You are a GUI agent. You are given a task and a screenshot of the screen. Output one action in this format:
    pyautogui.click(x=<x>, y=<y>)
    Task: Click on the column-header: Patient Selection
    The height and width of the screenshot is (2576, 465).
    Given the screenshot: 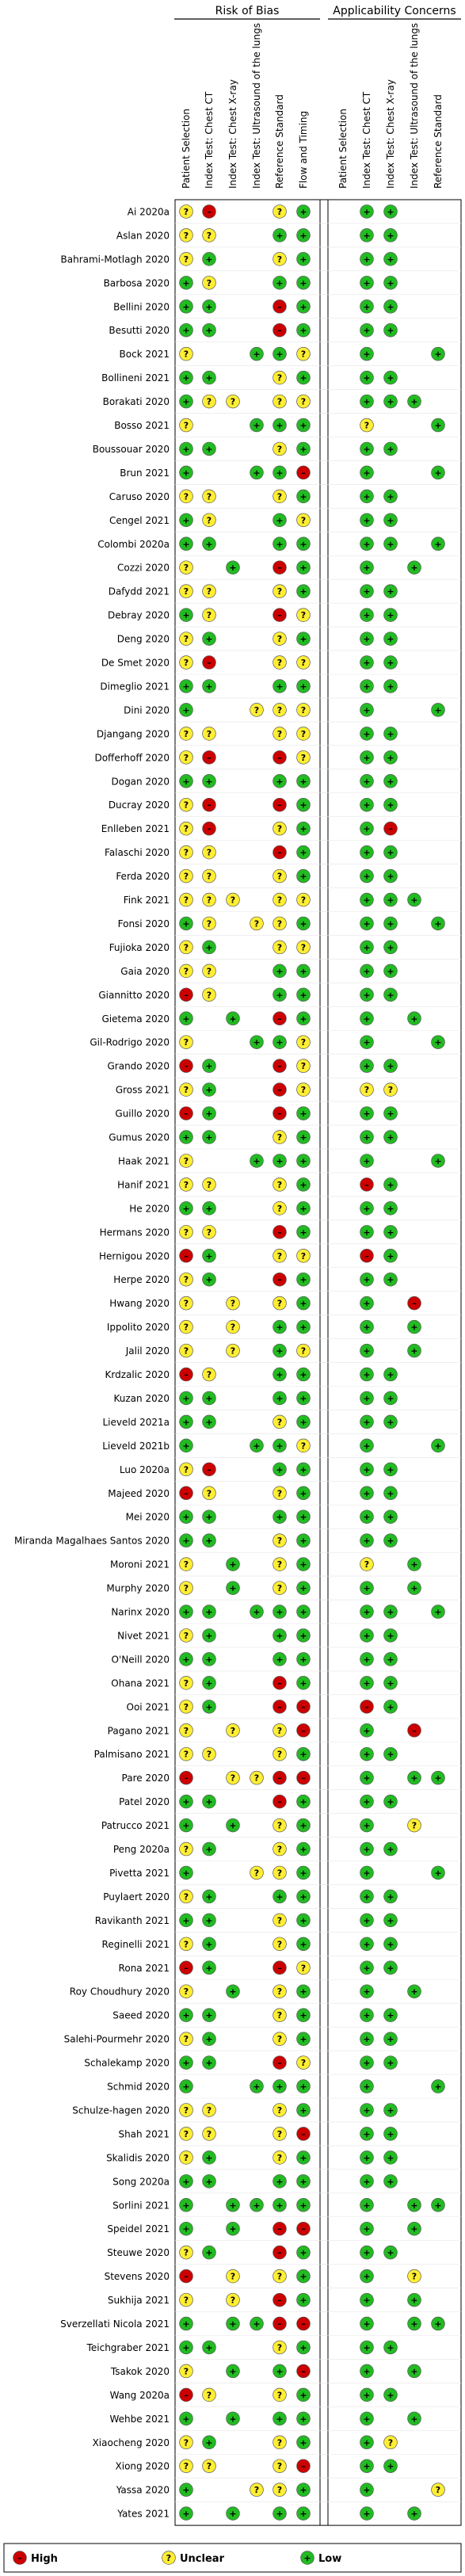 What is the action you would take?
    pyautogui.click(x=186, y=149)
    